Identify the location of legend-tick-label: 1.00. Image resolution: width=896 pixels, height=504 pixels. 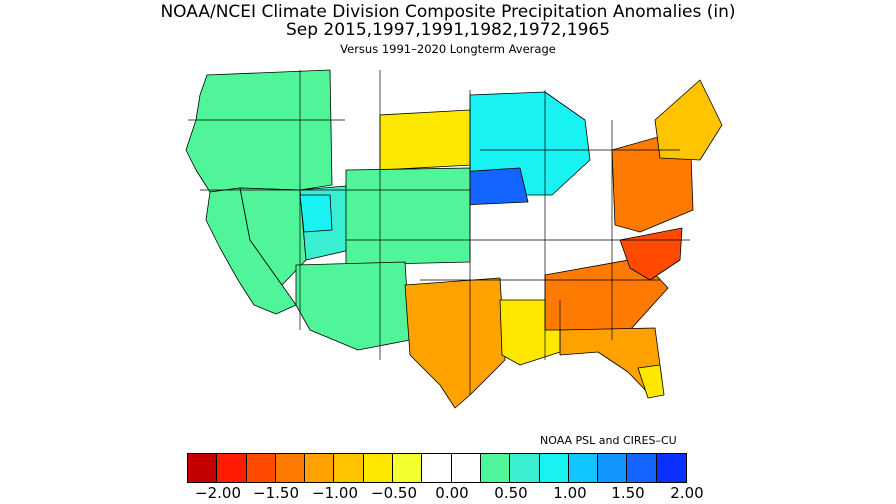
(570, 493).